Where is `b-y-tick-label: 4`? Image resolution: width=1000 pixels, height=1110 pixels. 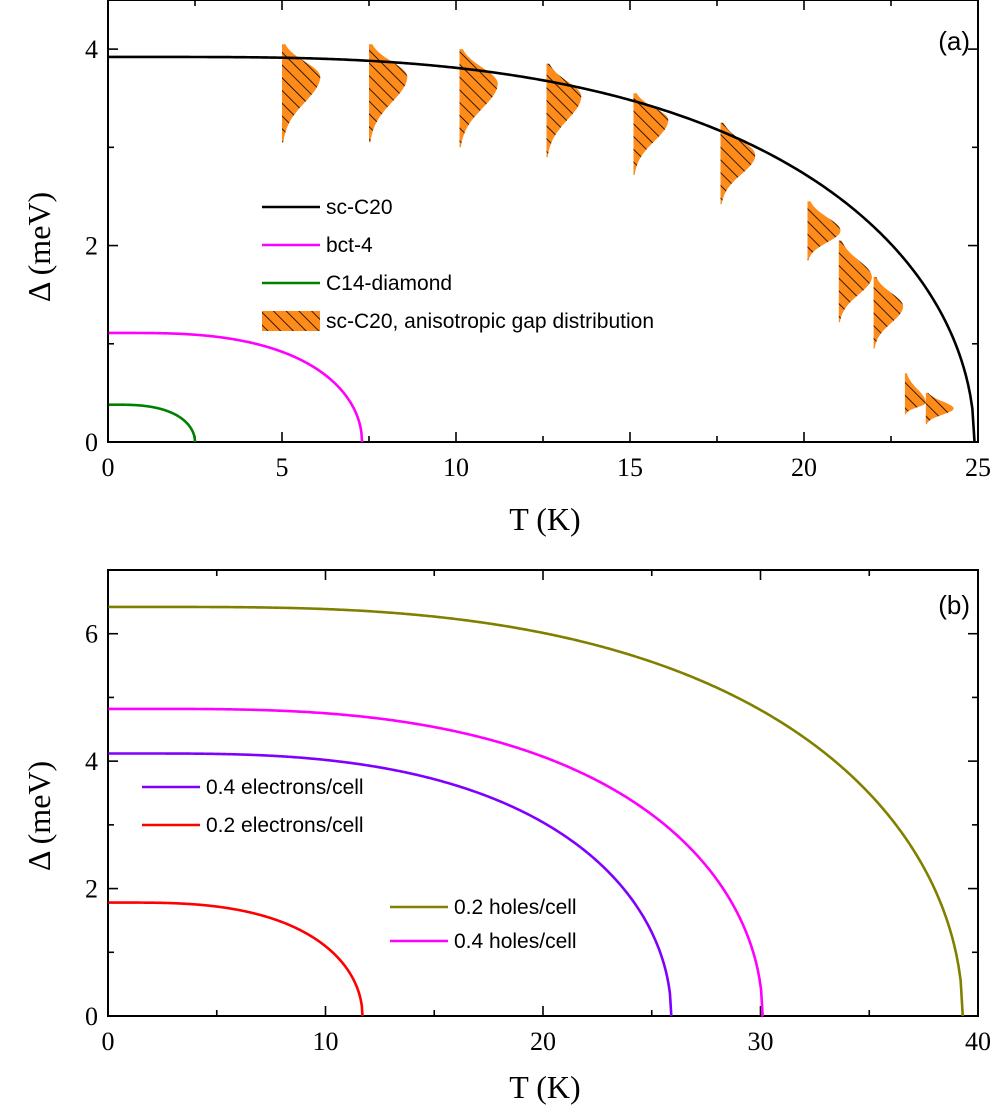 b-y-tick-label: 4 is located at coordinates (91, 761).